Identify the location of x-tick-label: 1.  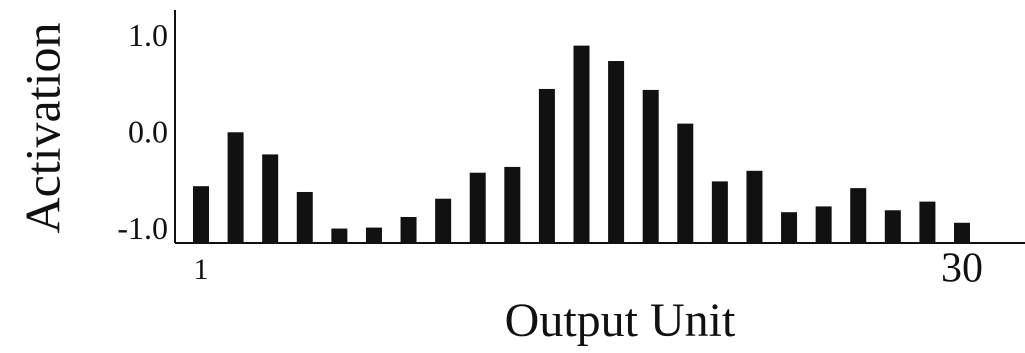
(200, 269).